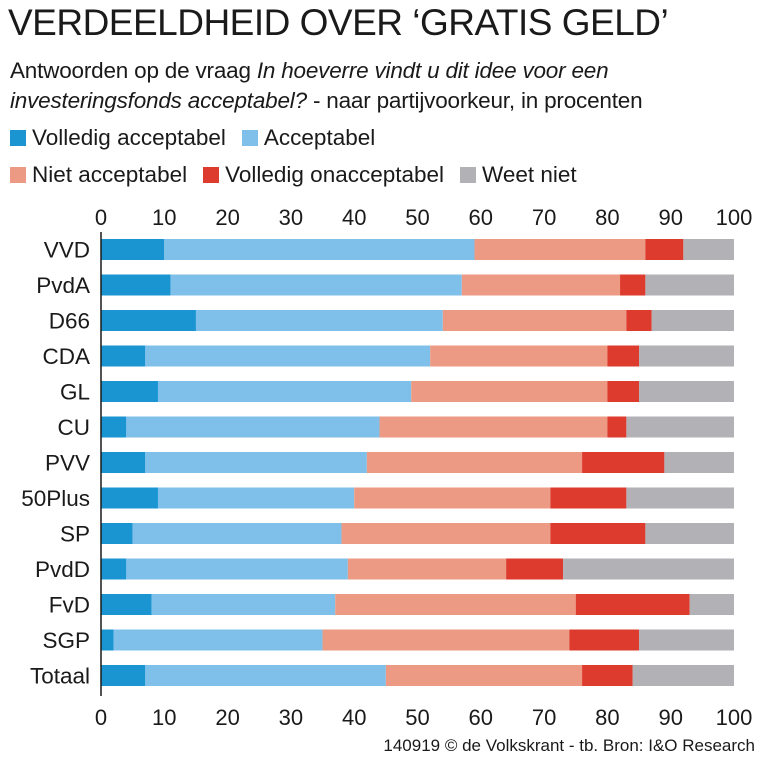  I want to click on x-tick-label-top: 80, so click(607, 217).